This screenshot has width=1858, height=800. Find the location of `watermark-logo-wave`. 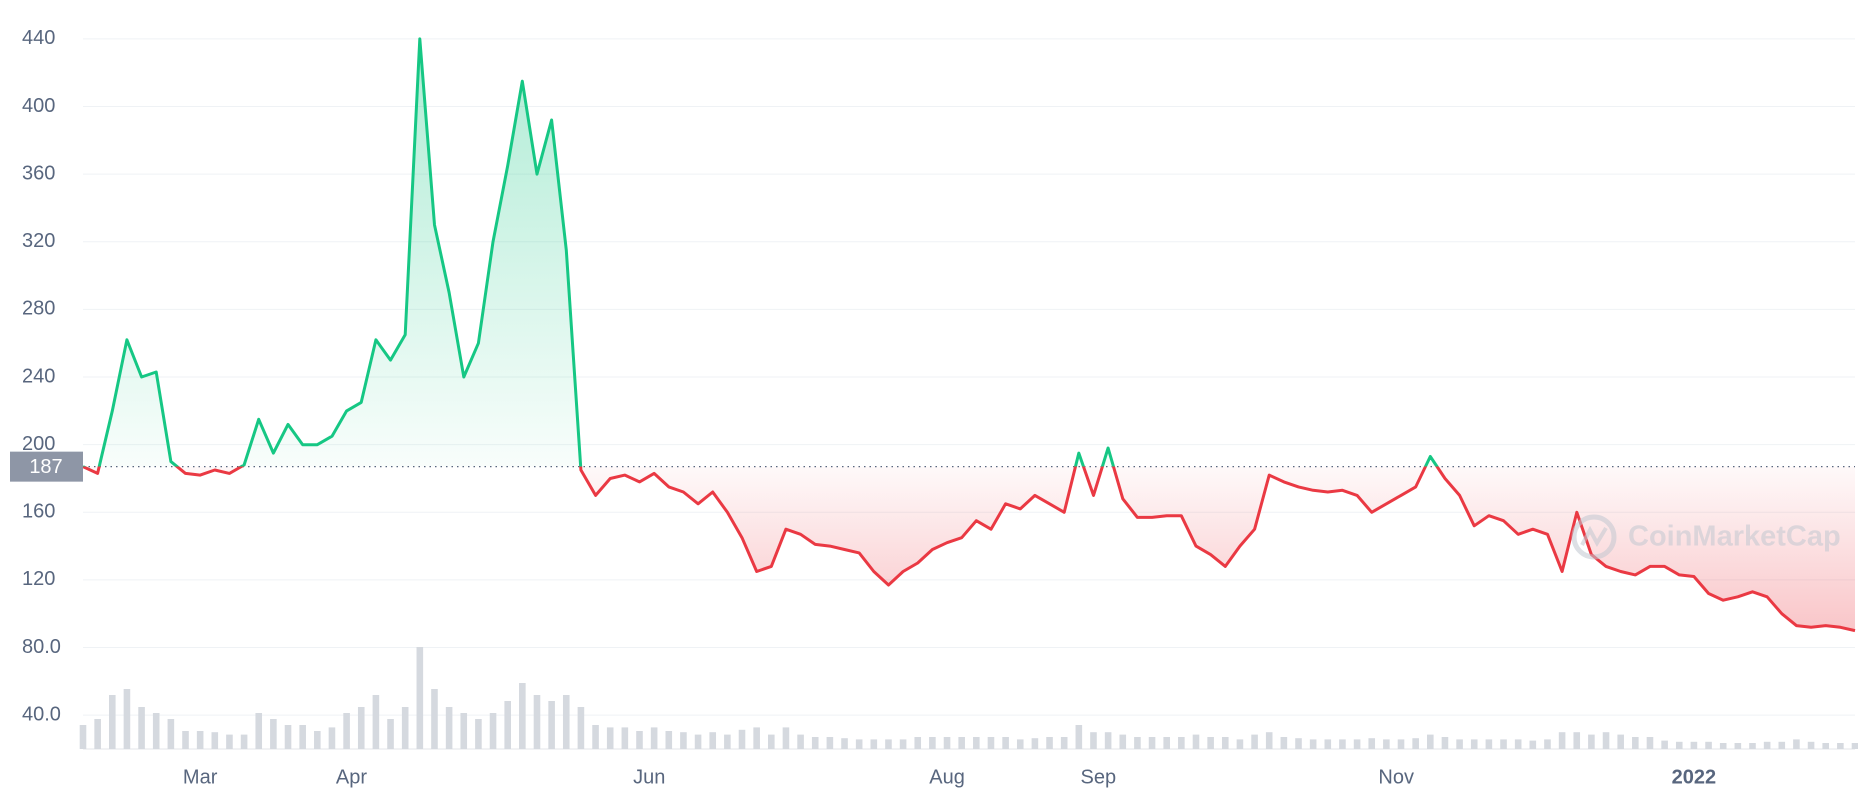

watermark-logo-wave is located at coordinates (1594, 536).